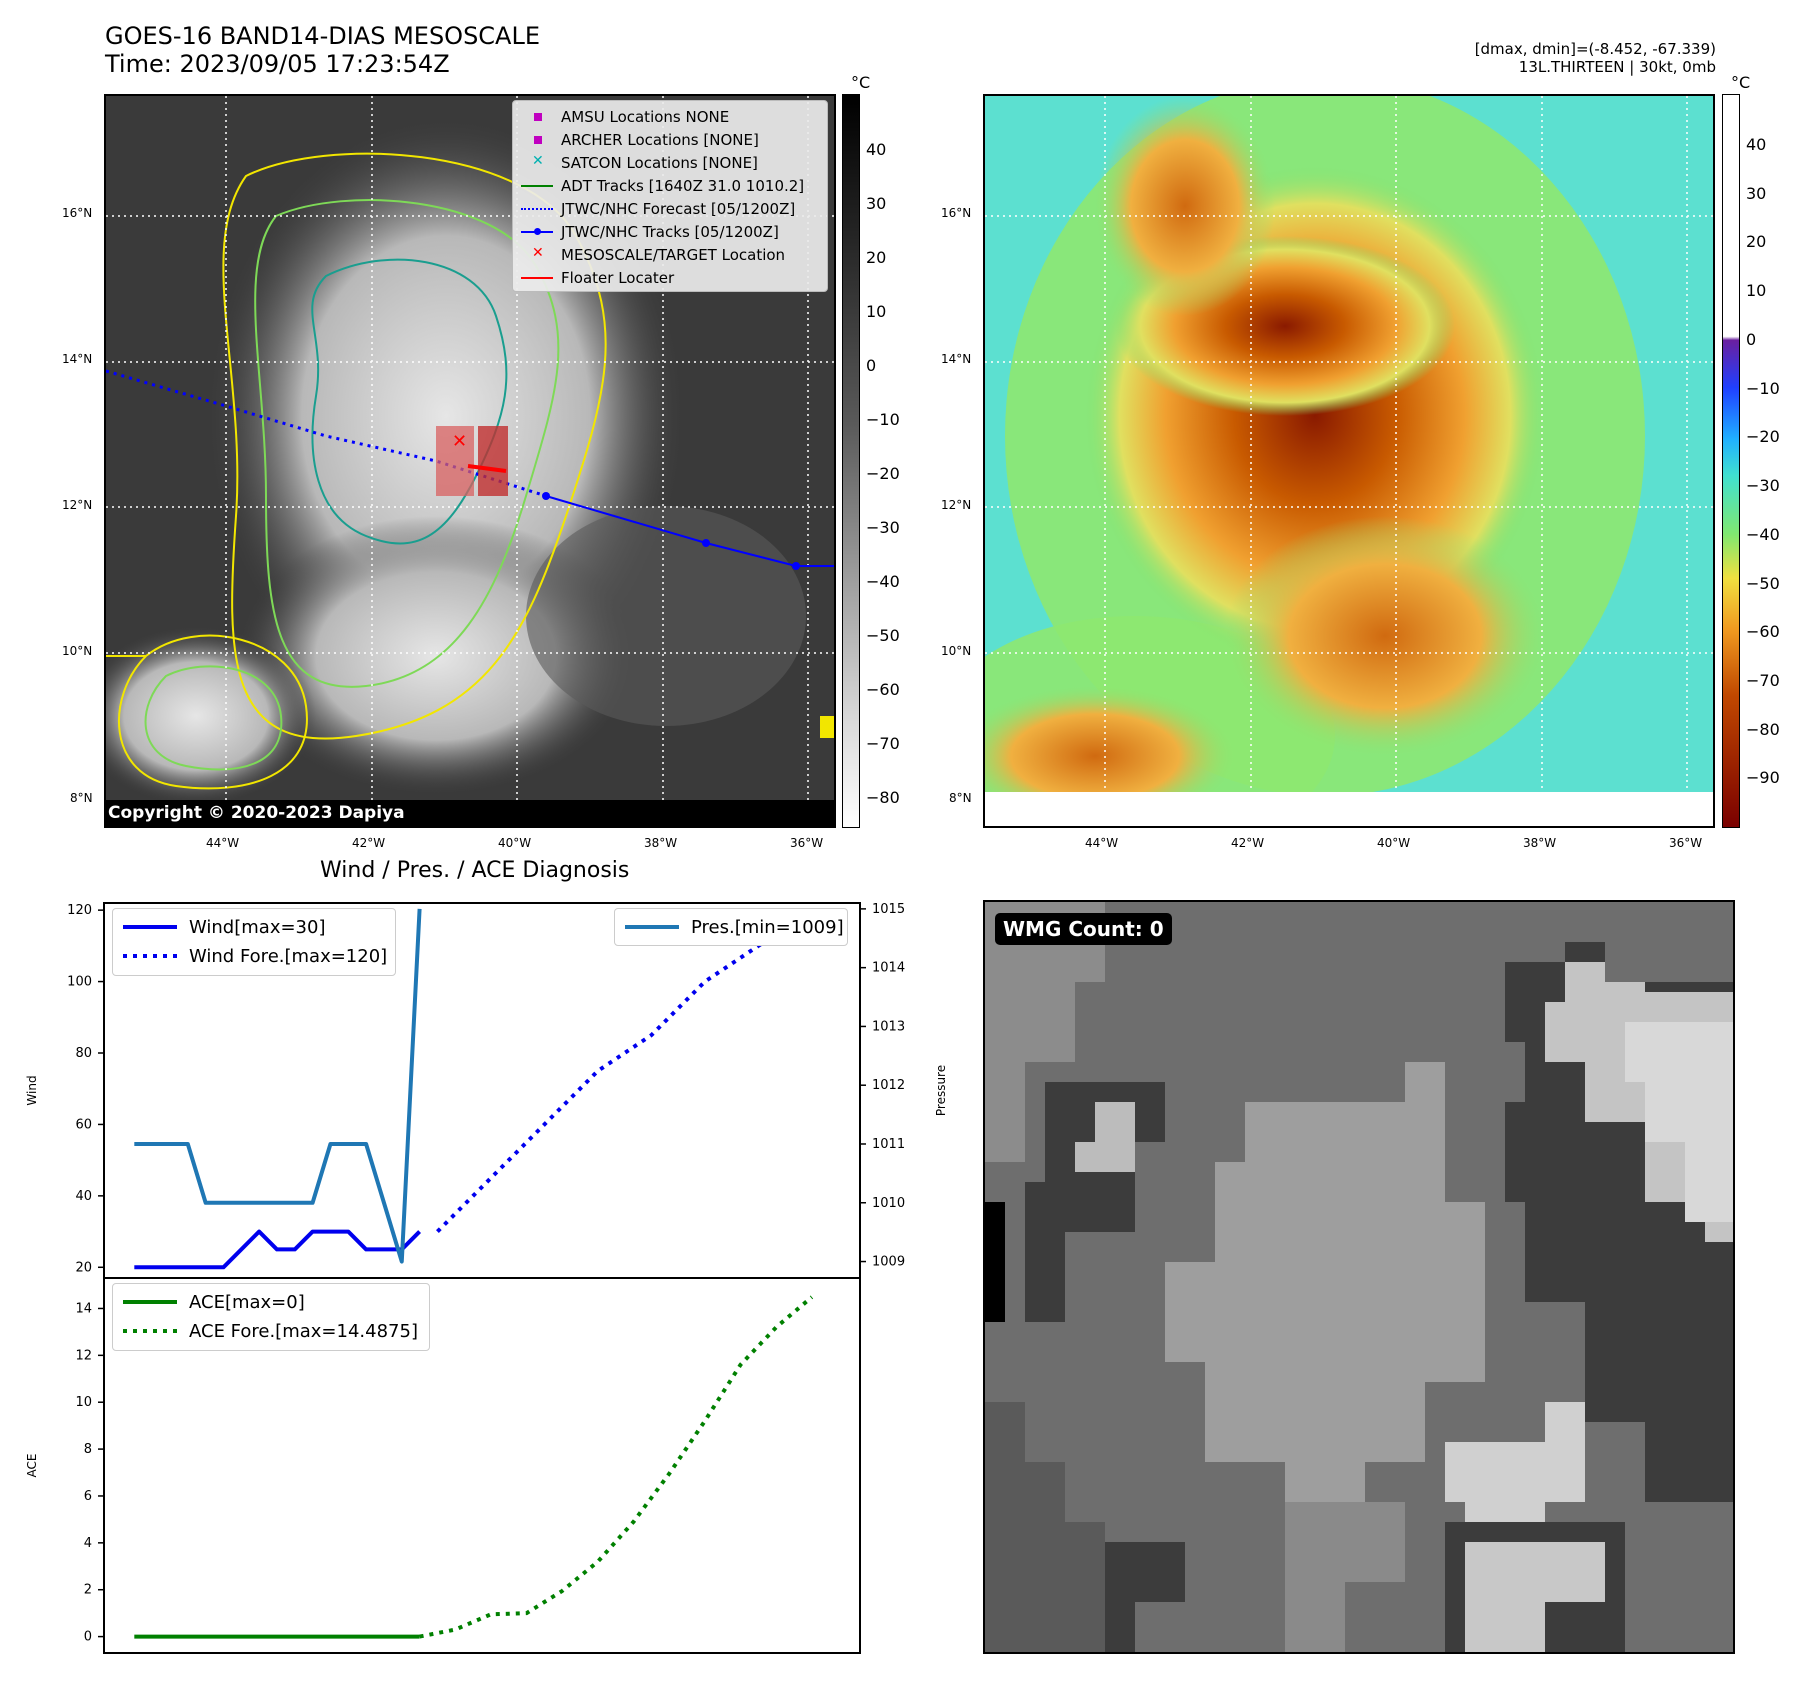  Describe the element at coordinates (888, 1144) in the screenshot. I see `y2-tick-label: 1011` at that location.